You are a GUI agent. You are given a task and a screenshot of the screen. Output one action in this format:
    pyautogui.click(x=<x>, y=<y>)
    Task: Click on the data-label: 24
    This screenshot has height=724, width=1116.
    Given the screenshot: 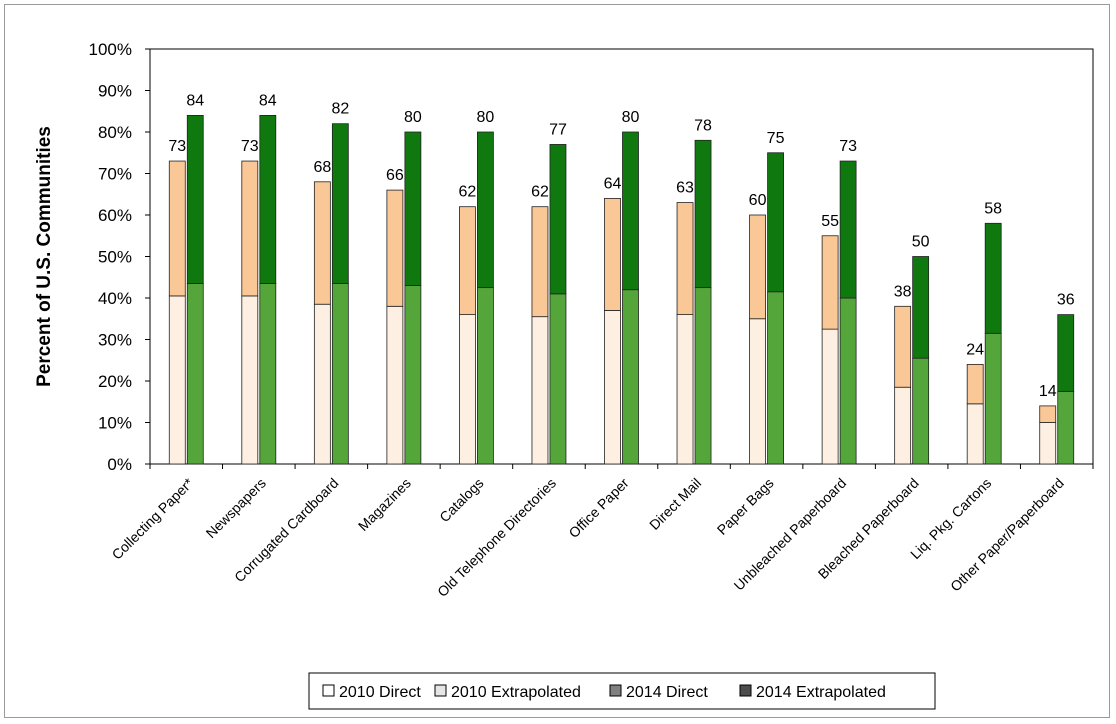 What is the action you would take?
    pyautogui.click(x=975, y=349)
    